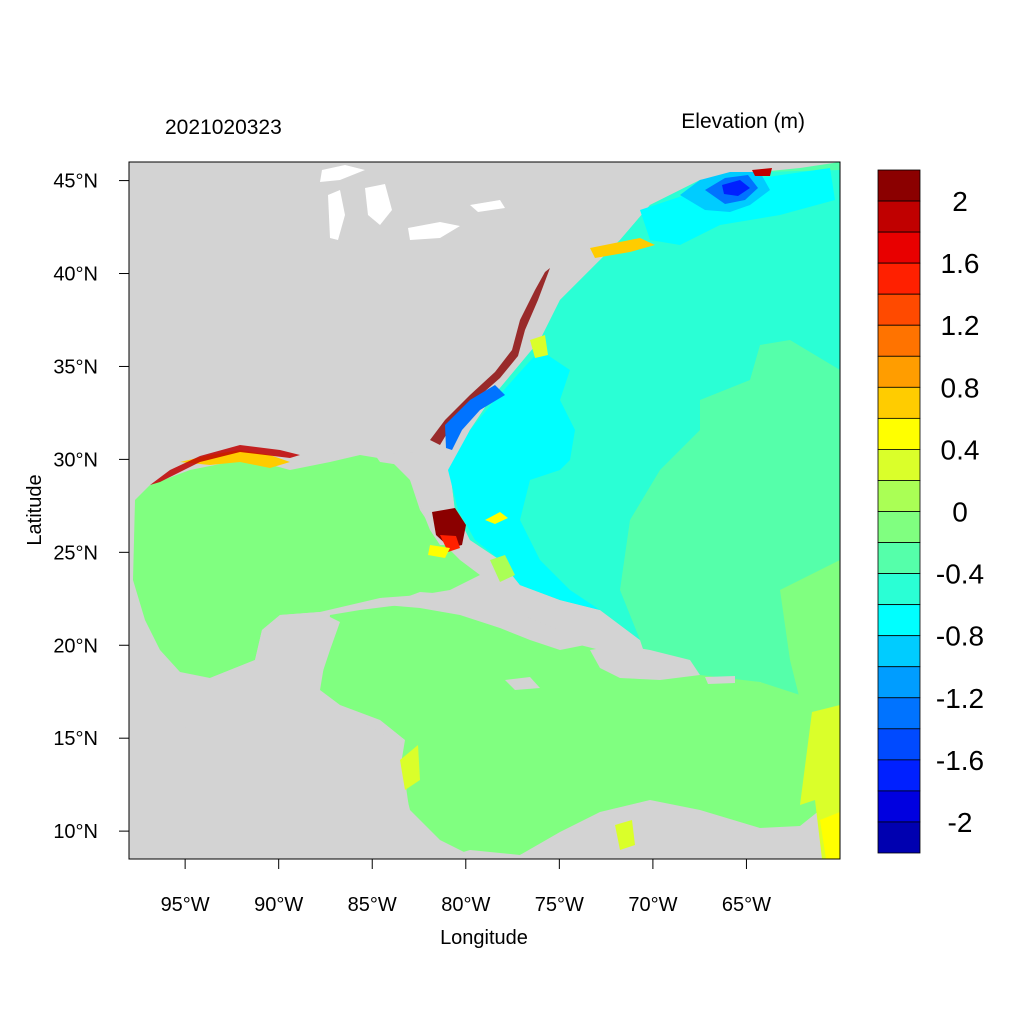 The image size is (1024, 1024). What do you see at coordinates (960, 449) in the screenshot?
I see `colorbar-label: 0.4` at bounding box center [960, 449].